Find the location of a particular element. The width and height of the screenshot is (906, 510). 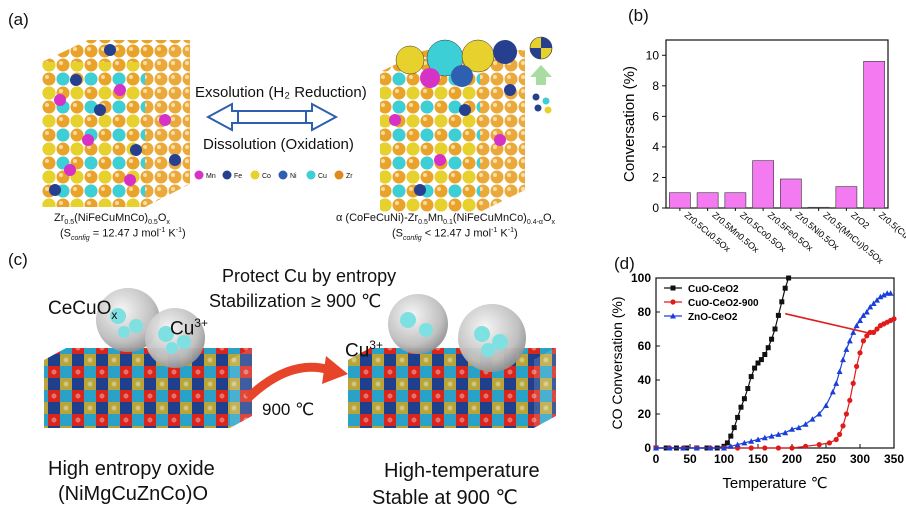

left-formula: Zr0.5(NiFeCuMnCo)0.5Ox is located at coordinates (112, 219).